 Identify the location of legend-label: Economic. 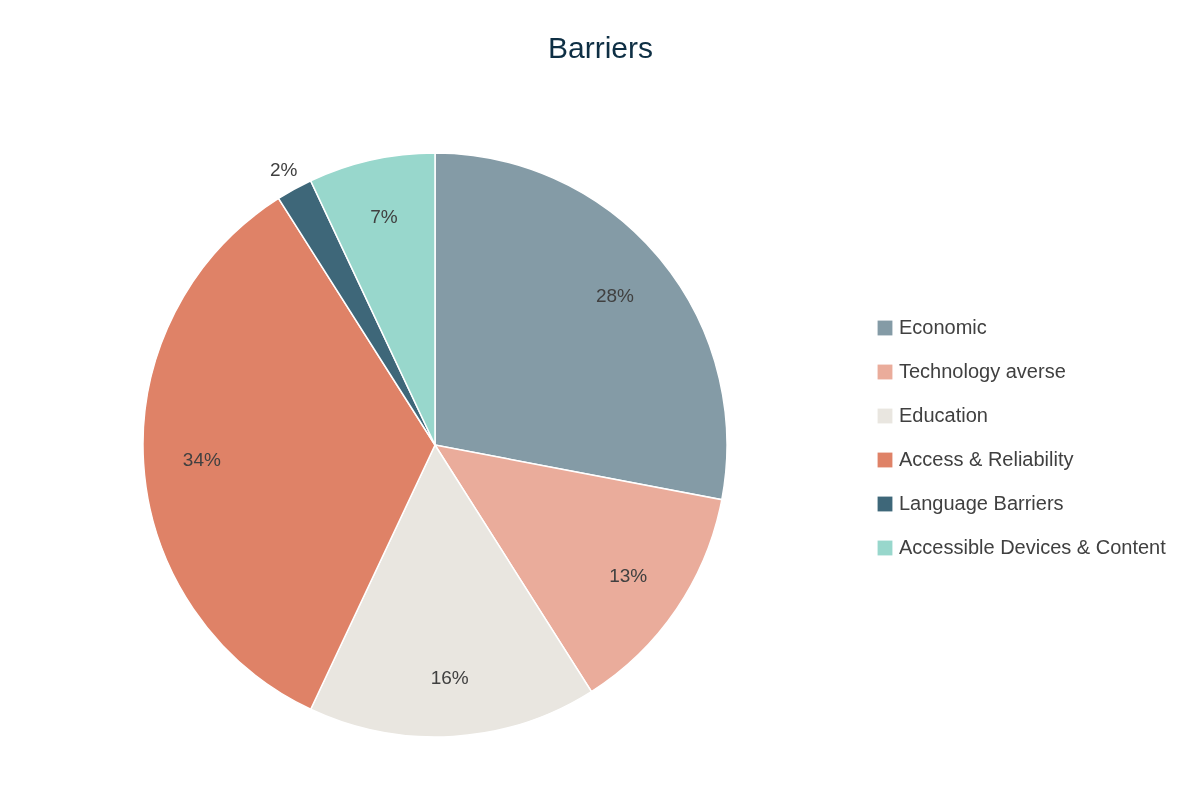
(943, 327).